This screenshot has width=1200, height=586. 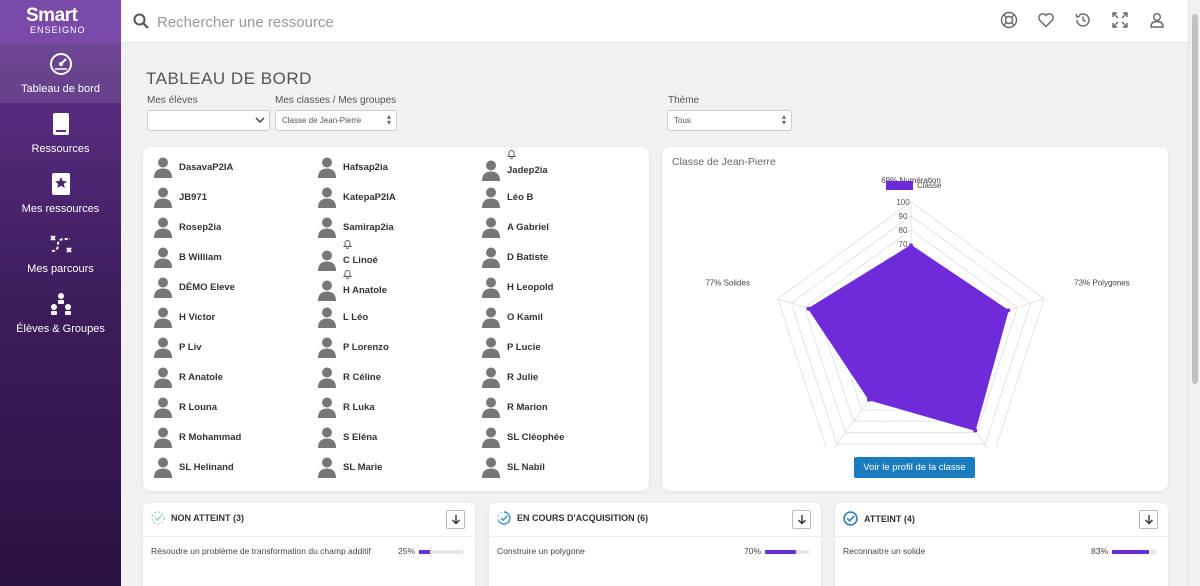 I want to click on nav-item-ressources: Ressources, so click(x=60, y=133).